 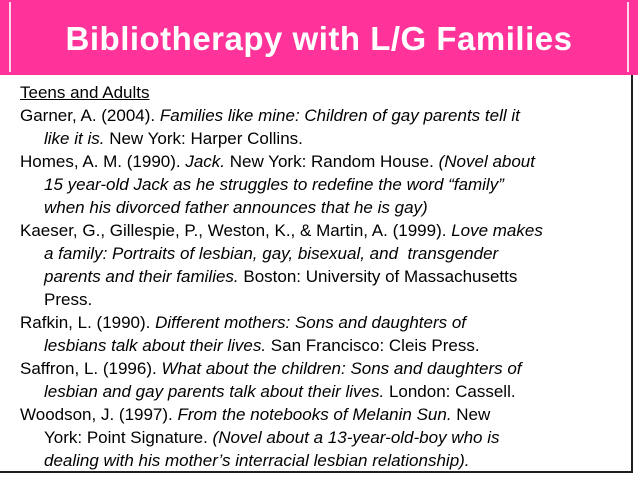 What do you see at coordinates (203, 138) in the screenshot?
I see `reference-text-segment: New York: Harper Collins.` at bounding box center [203, 138].